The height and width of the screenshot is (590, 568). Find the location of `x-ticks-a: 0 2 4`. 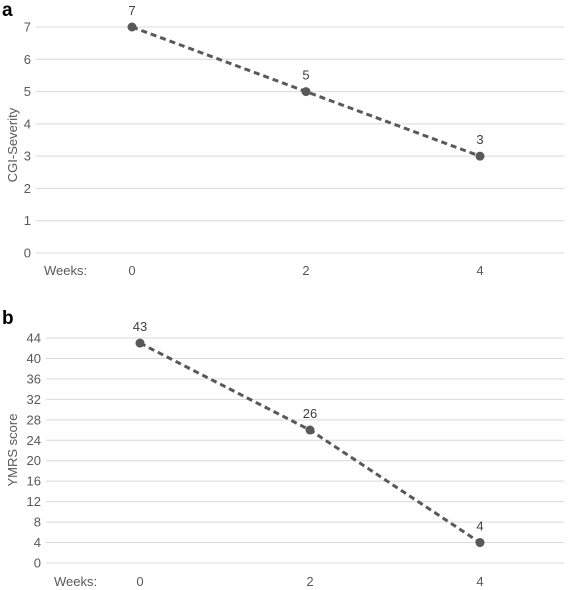

x-ticks-a: 0 2 4 is located at coordinates (305, 270).